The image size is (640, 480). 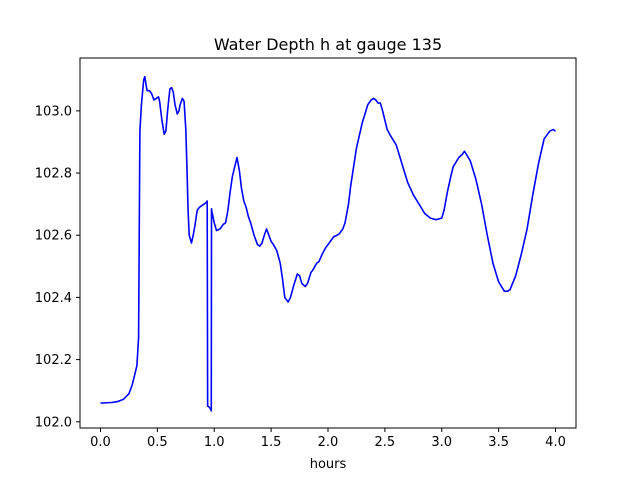 What do you see at coordinates (441, 442) in the screenshot?
I see `x-tick-label: 3.0` at bounding box center [441, 442].